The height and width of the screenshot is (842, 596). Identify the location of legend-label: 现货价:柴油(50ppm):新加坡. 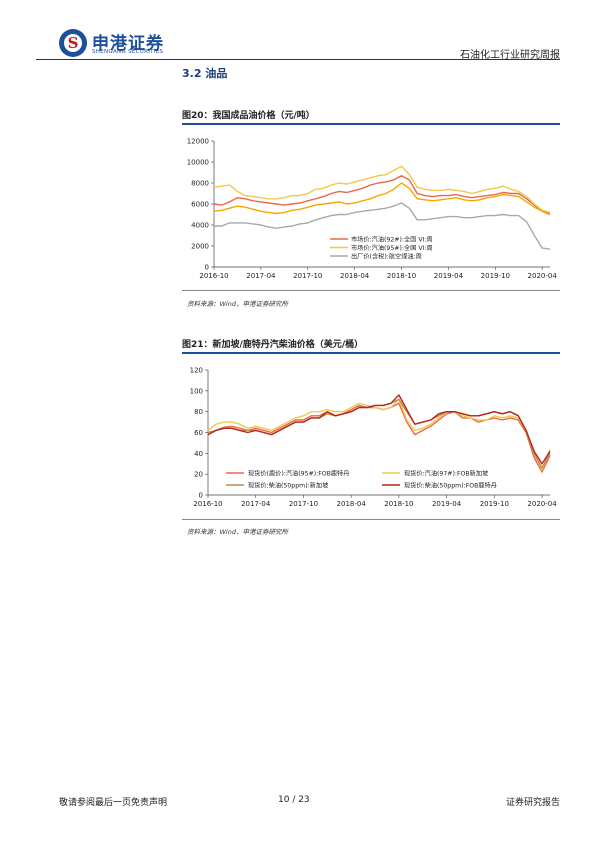
(288, 486).